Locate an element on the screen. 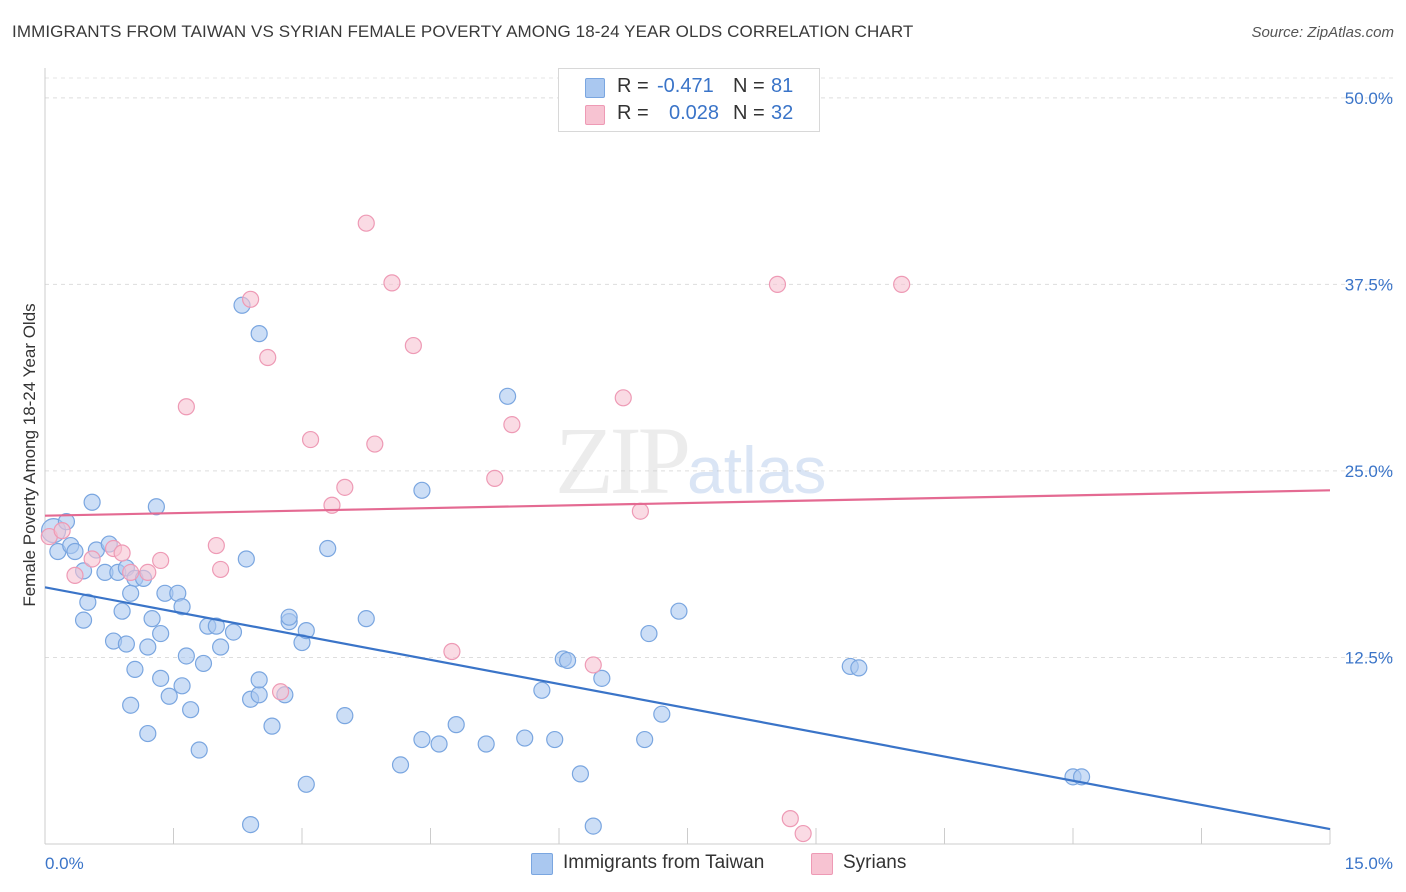  legend-label-taiwan: Immigrants from Taiwan is located at coordinates (664, 862).